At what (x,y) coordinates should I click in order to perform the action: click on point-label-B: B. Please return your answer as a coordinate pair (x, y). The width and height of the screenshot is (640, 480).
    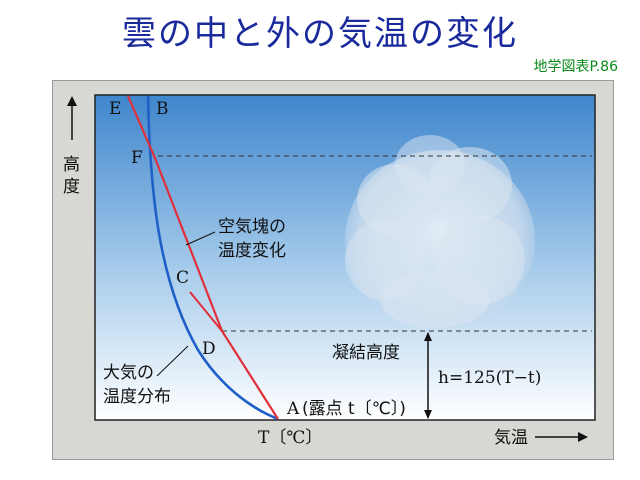
    Looking at the image, I should click on (162, 109).